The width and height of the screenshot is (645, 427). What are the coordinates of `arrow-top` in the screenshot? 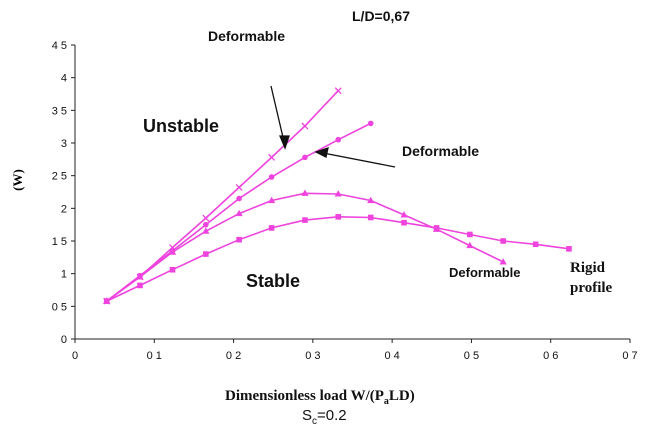 It's located at (280, 117).